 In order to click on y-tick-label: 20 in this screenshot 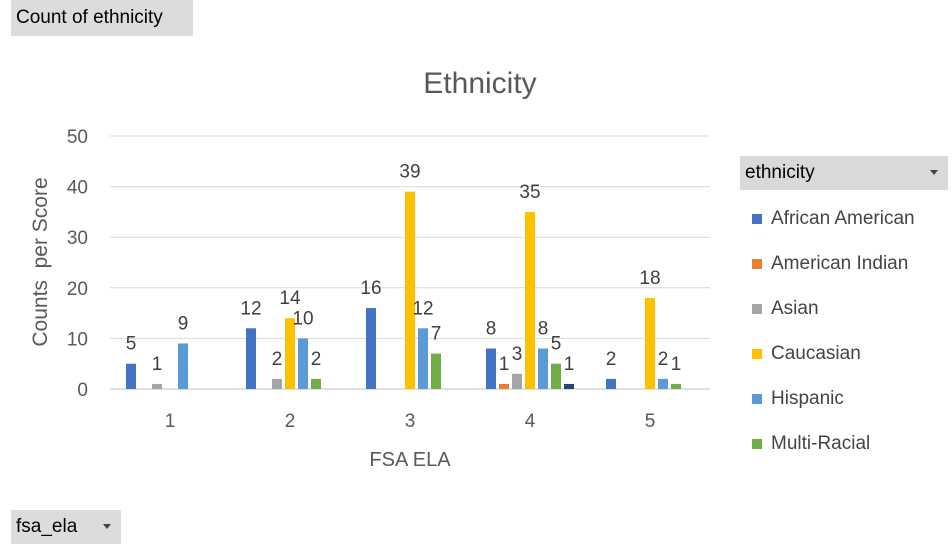, I will do `click(77, 289)`.